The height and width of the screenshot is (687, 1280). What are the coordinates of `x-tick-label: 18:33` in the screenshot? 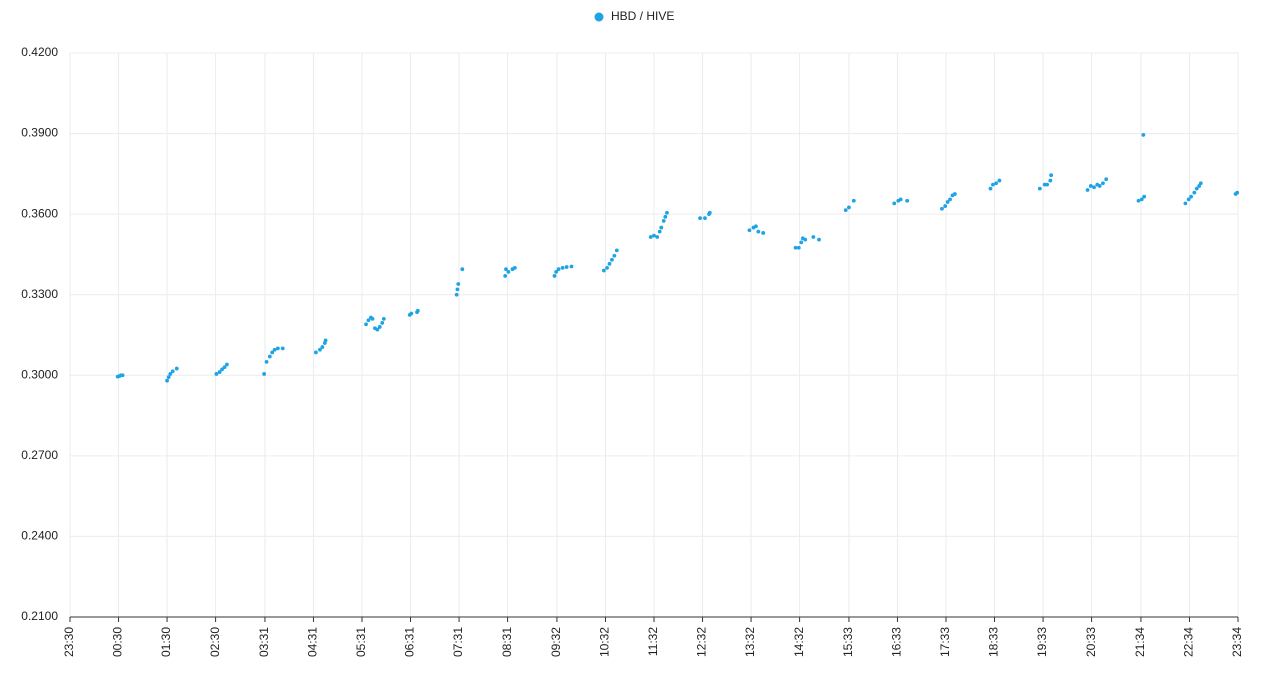 It's located at (994, 642).